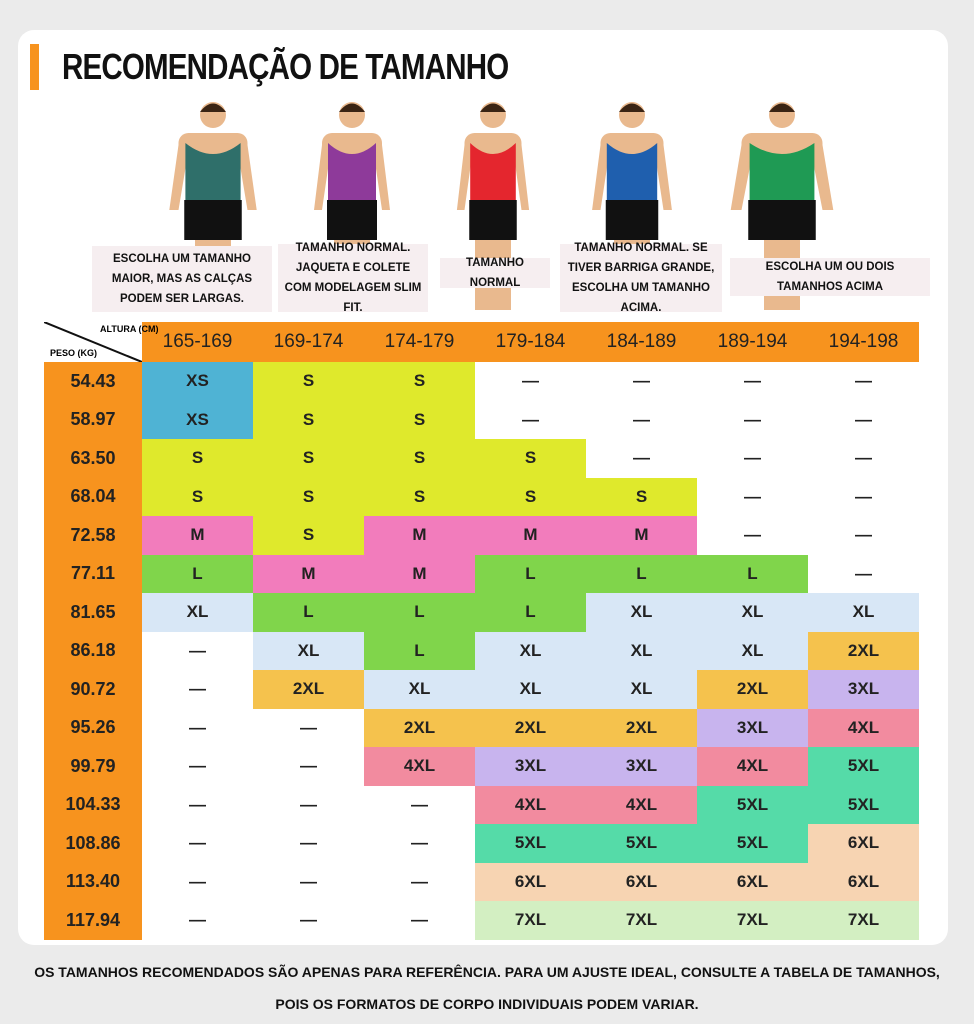 Image resolution: width=974 pixels, height=1024 pixels. Describe the element at coordinates (93, 342) in the screenshot. I see `corner-line` at that location.